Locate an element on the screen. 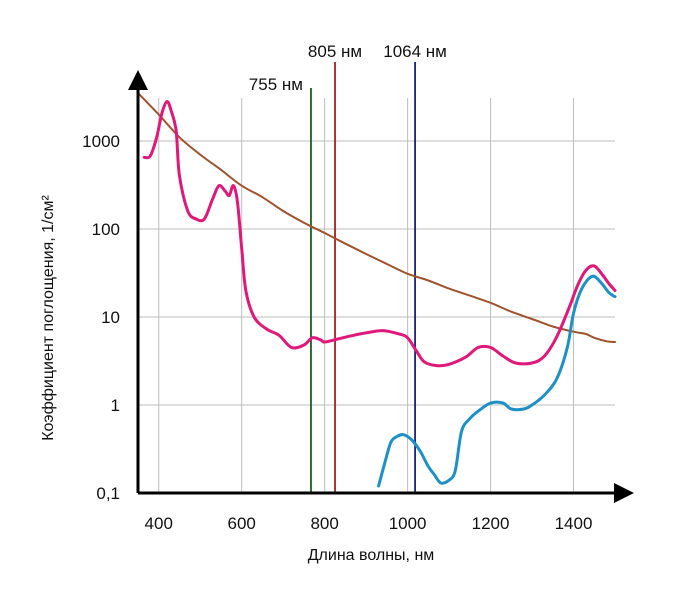 The width and height of the screenshot is (700, 600). y-axis-title: Коэффициент поглощения, 1/см² is located at coordinates (48, 318).